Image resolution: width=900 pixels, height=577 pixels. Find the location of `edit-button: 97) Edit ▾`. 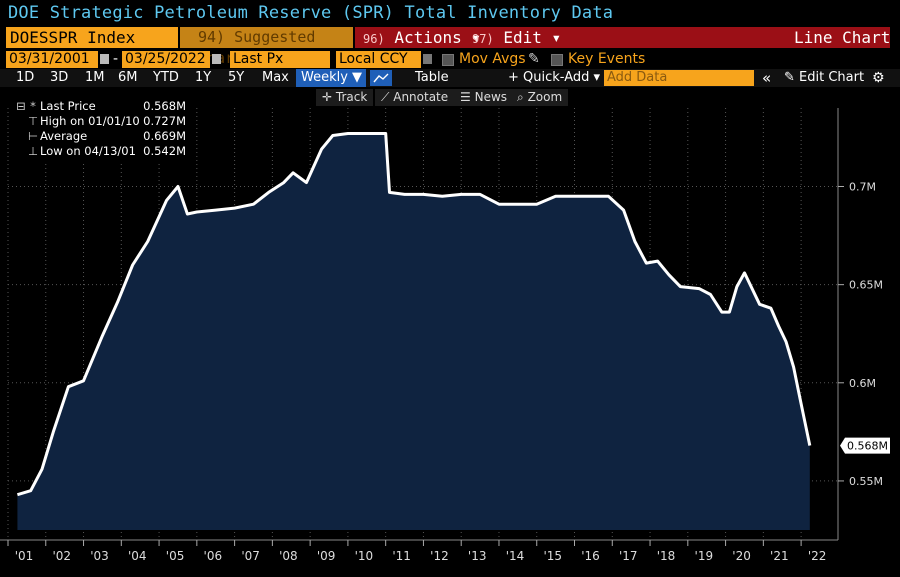

edit-button: 97) Edit ▾ is located at coordinates (516, 37).